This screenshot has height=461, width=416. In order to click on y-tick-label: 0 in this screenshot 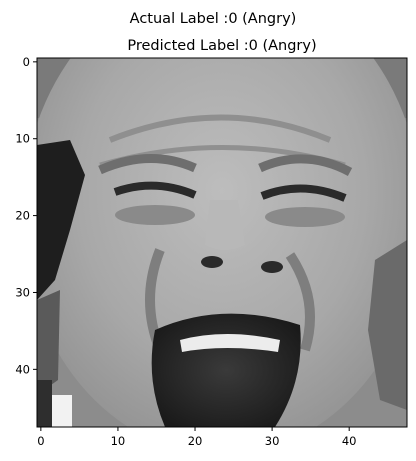, I will do `click(26, 62)`.